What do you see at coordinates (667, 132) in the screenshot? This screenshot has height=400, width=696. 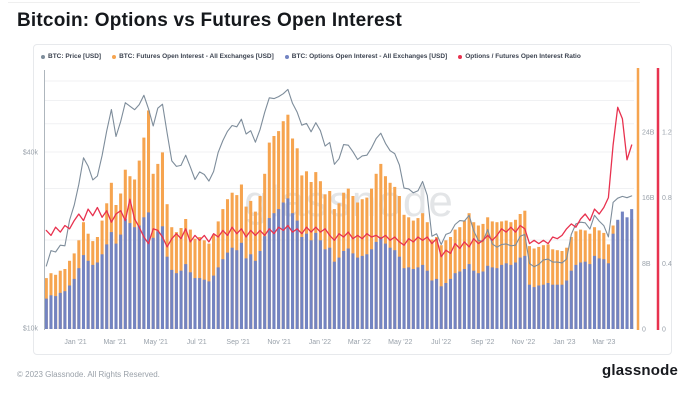 I see `svg-text: 1.2` at bounding box center [667, 132].